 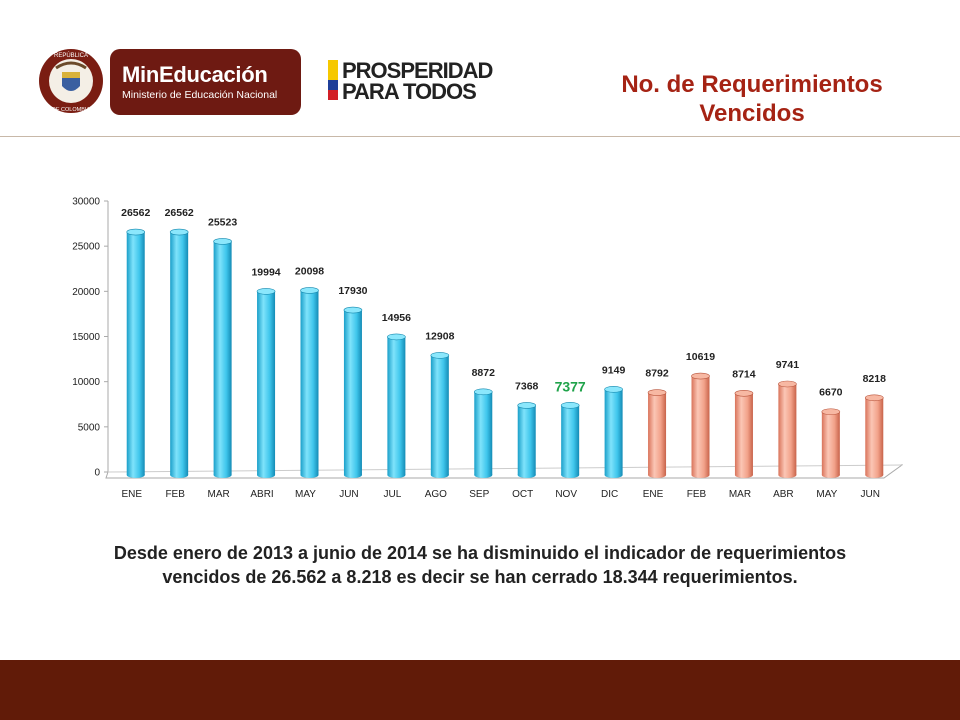 I want to click on x-tick-label: JUN, so click(x=348, y=494).